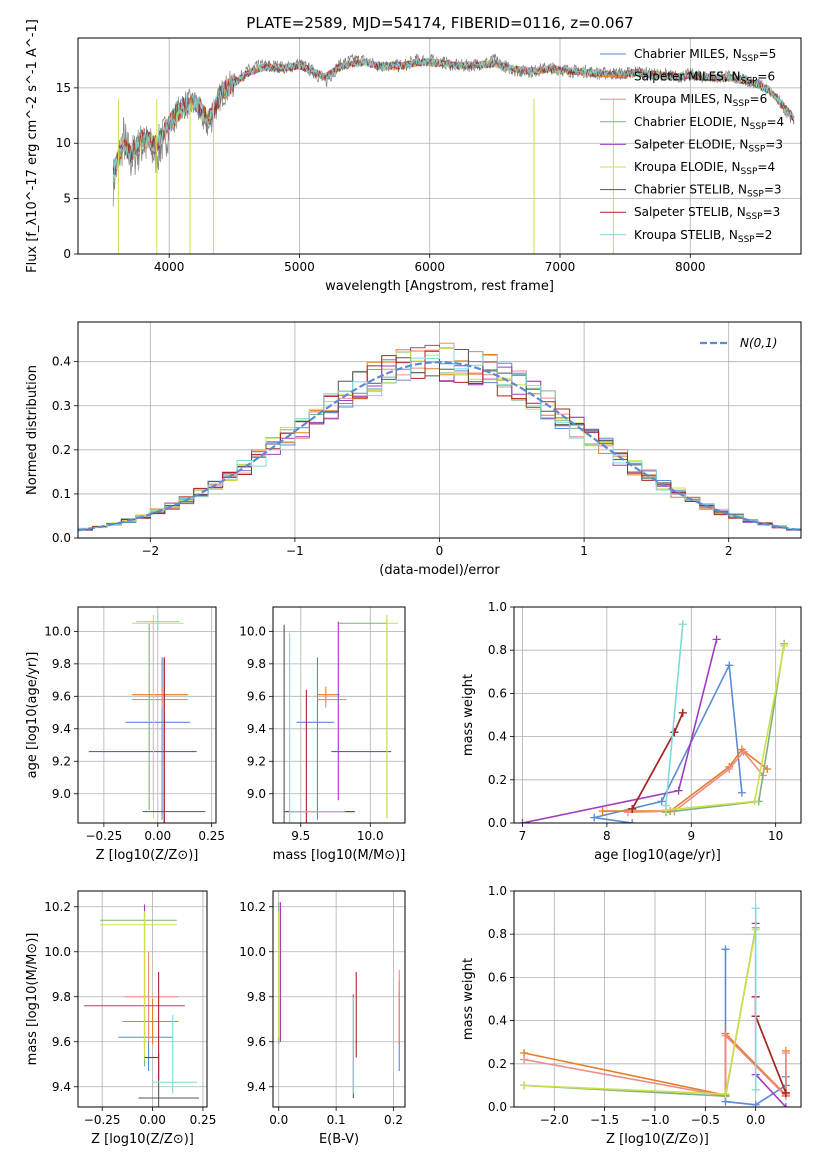 Image resolution: width=819 pixels, height=1170 pixels. What do you see at coordinates (707, 213) in the screenshot?
I see `legend-label: Salpeter STELIB, NSSP=3` at bounding box center [707, 213].